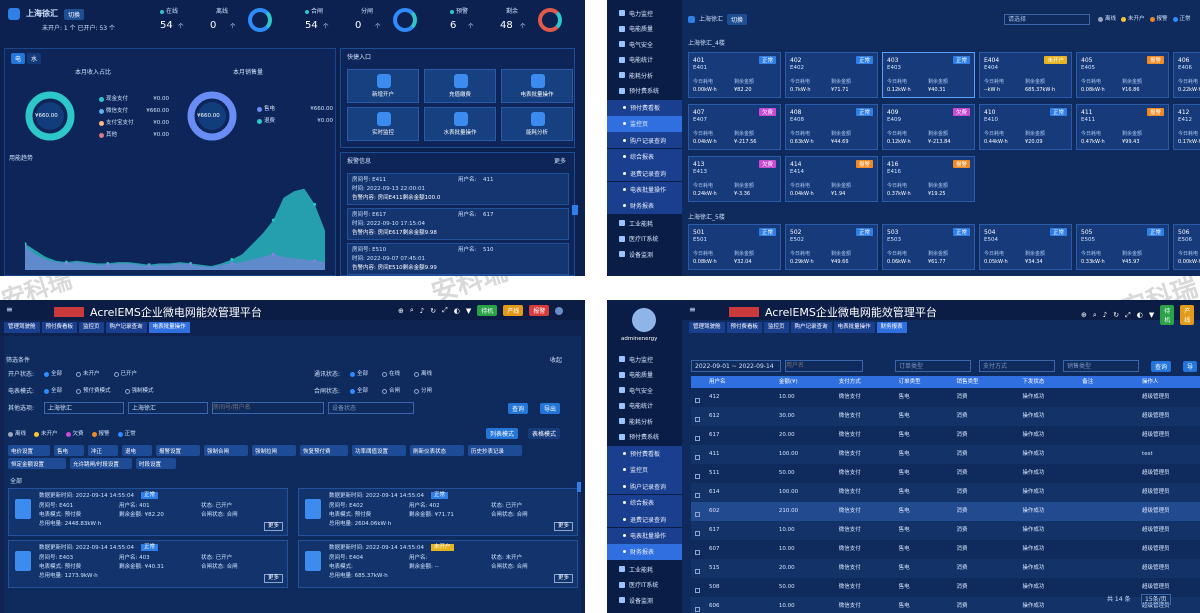  What do you see at coordinates (1122, 247) in the screenshot?
I see `room-card: 505 E505 正常 今日耗电 剩余金额 0.33kW·h ¥45.97` at bounding box center [1122, 247].